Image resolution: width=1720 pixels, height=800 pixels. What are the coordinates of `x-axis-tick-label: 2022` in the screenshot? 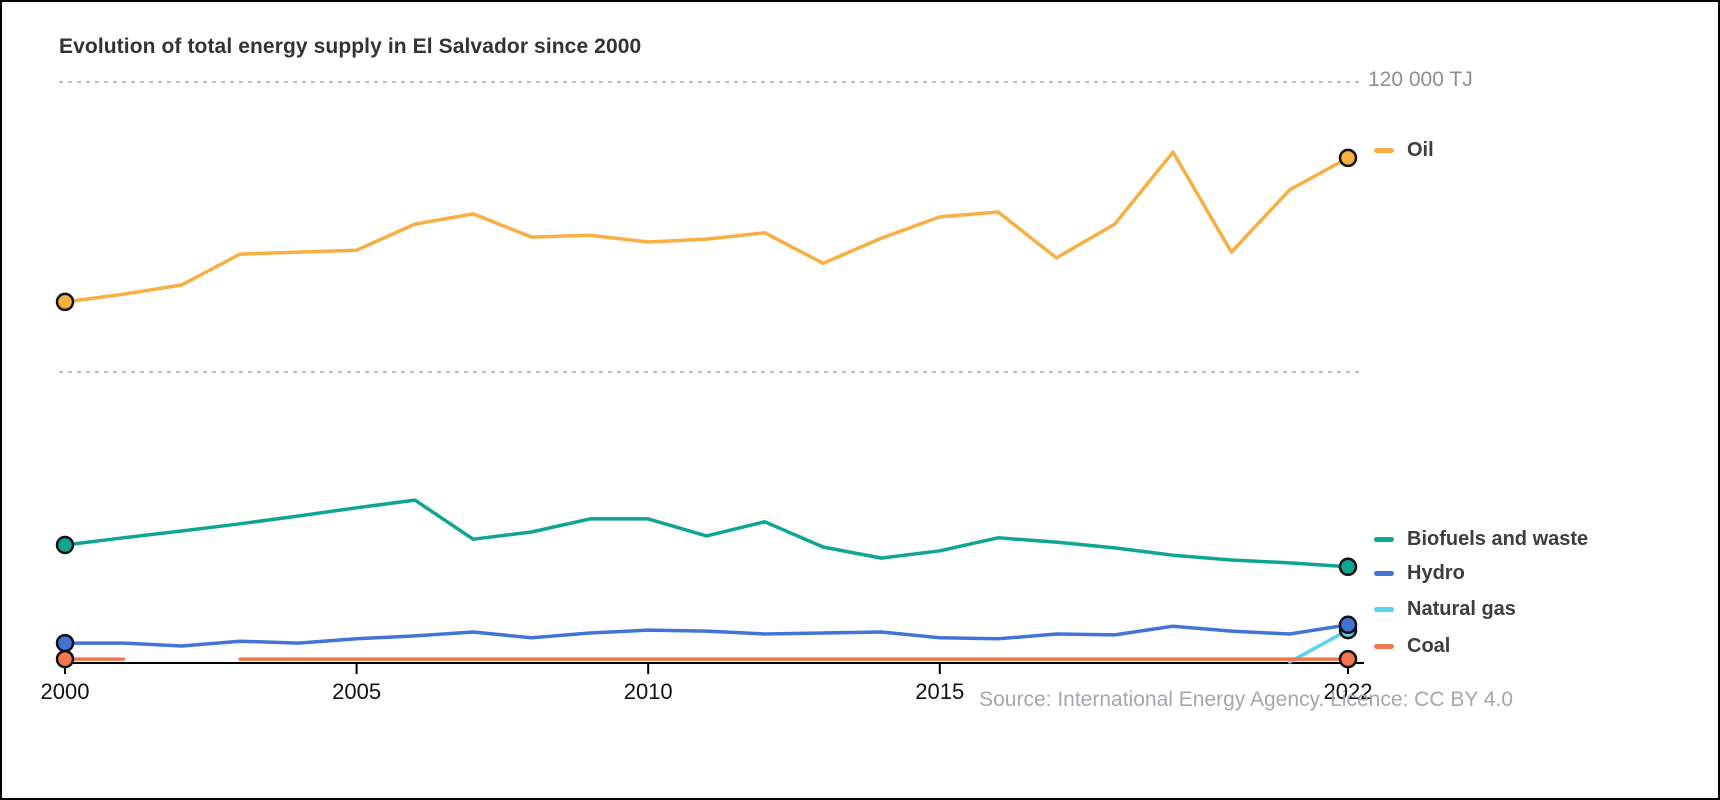 It's located at (1348, 691).